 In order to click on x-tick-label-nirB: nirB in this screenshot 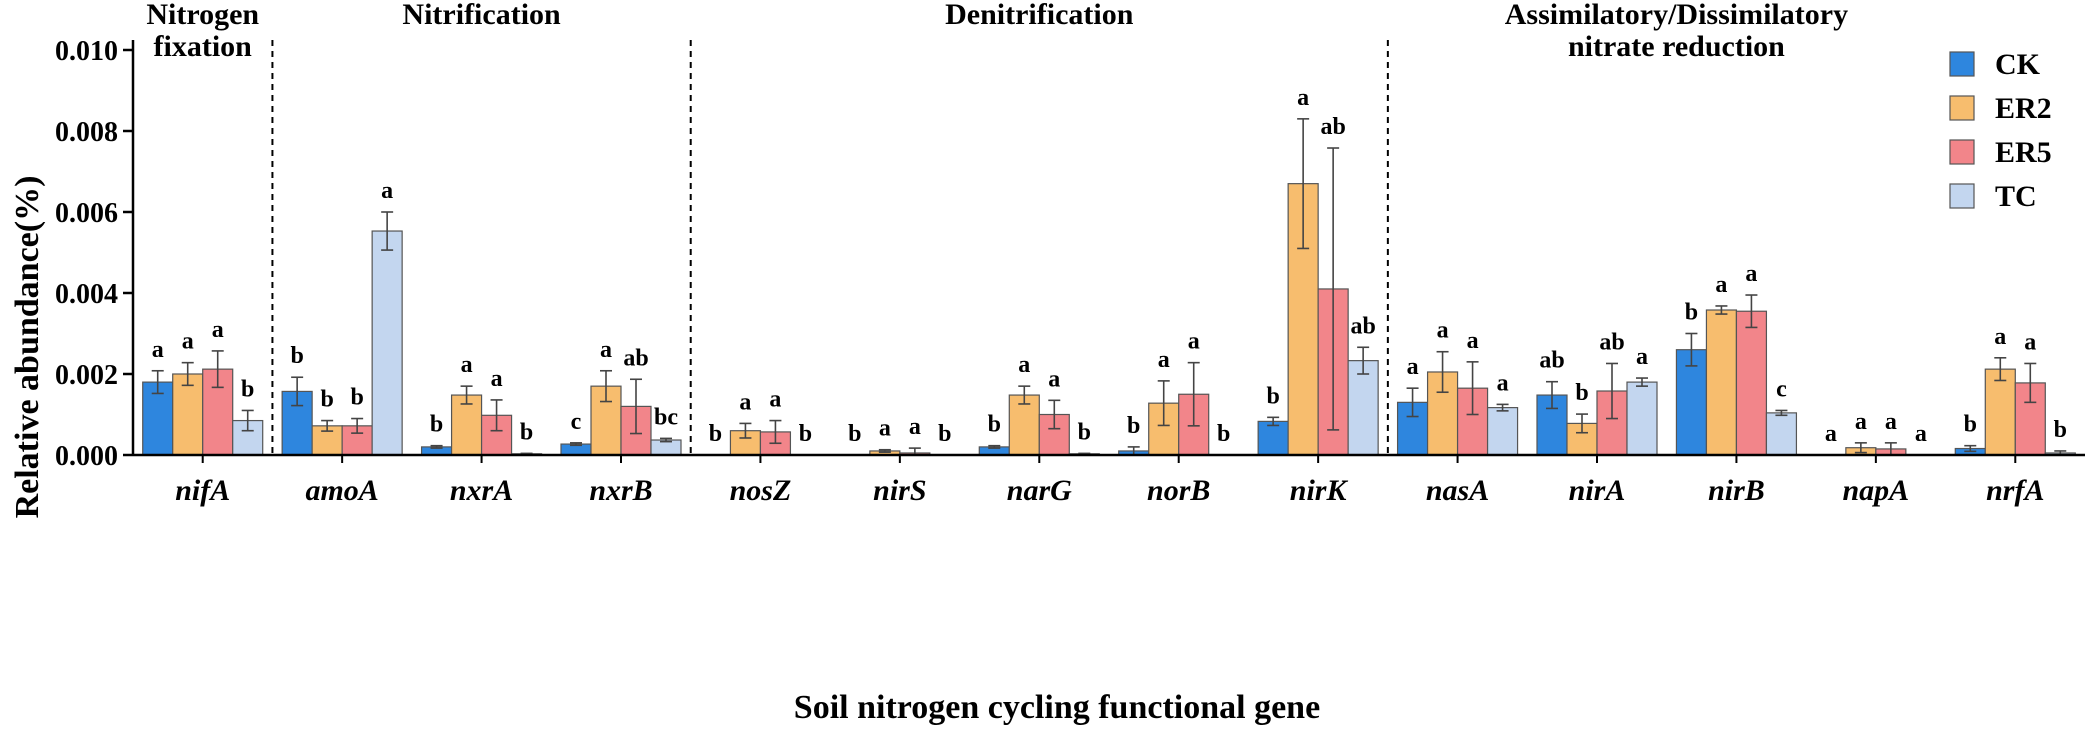, I will do `click(1736, 490)`.